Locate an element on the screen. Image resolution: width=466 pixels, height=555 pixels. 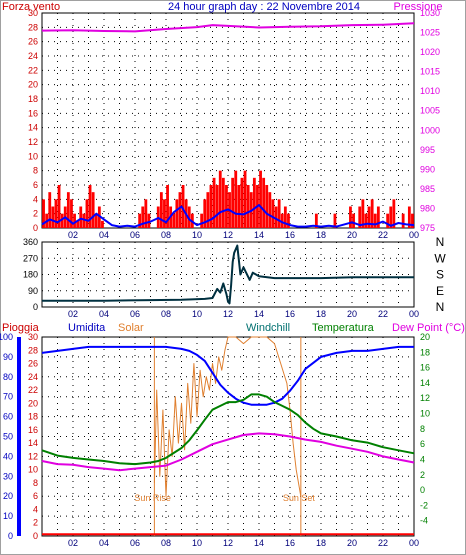
direction-xtick-12: 12 is located at coordinates (228, 314).